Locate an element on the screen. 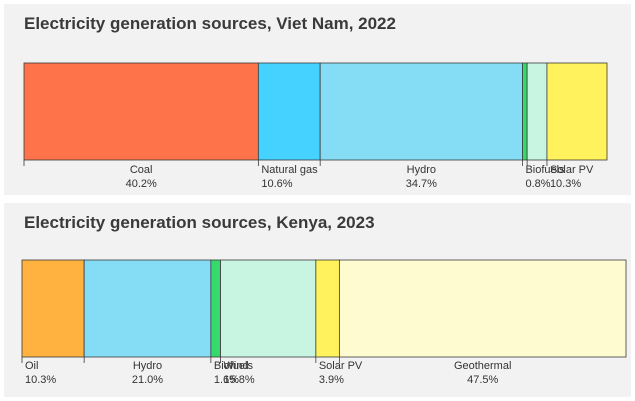 The height and width of the screenshot is (401, 635). value-label-biofuels: 0.8% is located at coordinates (537, 184).